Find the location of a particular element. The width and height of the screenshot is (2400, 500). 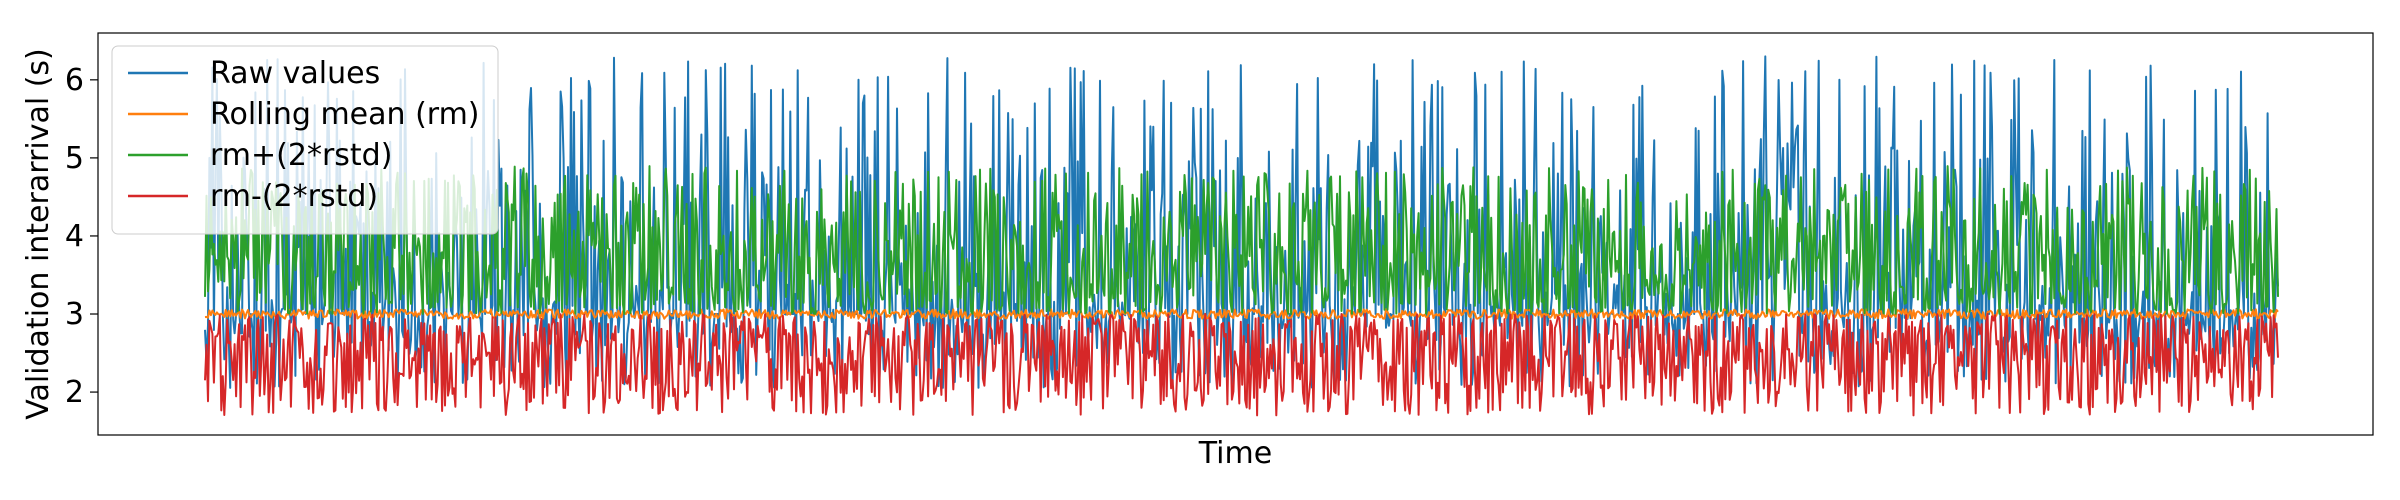

series-rolling-mean is located at coordinates (1241, 314).